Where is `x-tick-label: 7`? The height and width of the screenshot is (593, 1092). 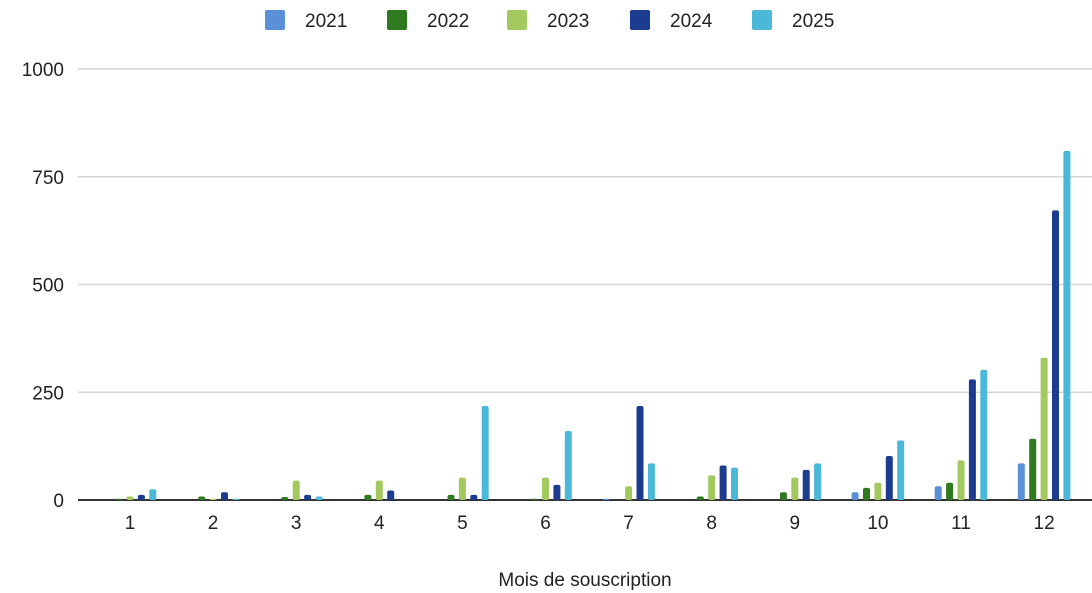 x-tick-label: 7 is located at coordinates (628, 523).